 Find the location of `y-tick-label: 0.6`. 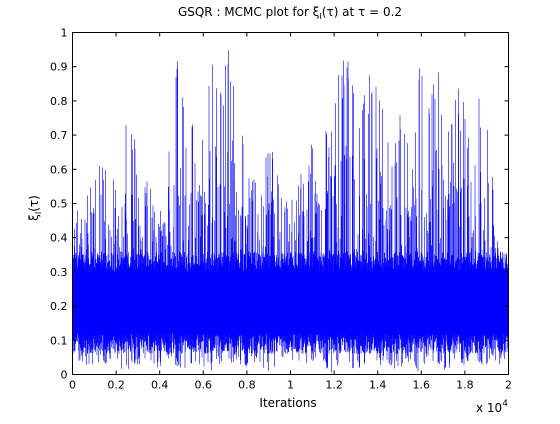

y-tick-label: 0.6 is located at coordinates (59, 169).